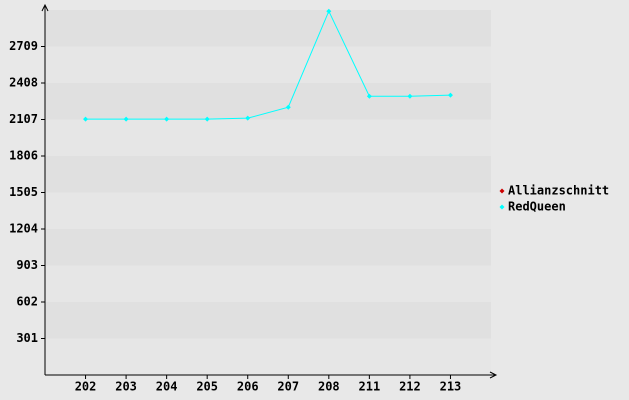  I want to click on x-tick-label: 213, so click(451, 387).